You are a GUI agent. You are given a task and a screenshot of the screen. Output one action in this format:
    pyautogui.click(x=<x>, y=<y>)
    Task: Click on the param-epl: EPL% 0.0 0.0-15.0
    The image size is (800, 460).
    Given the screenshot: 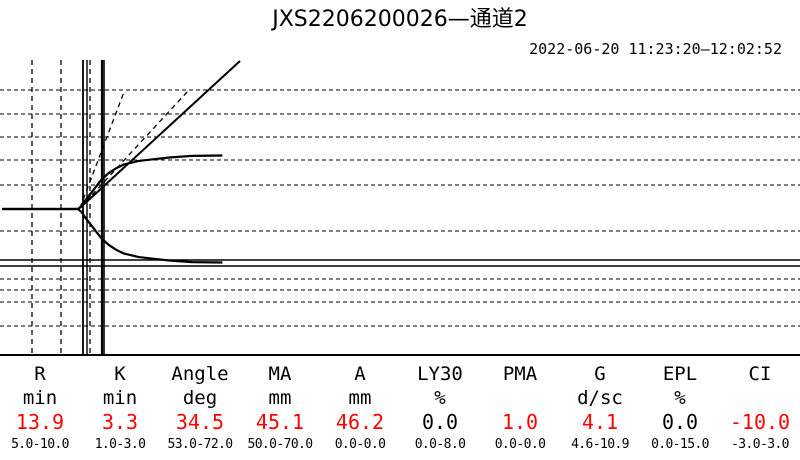 What is the action you would take?
    pyautogui.click(x=680, y=408)
    